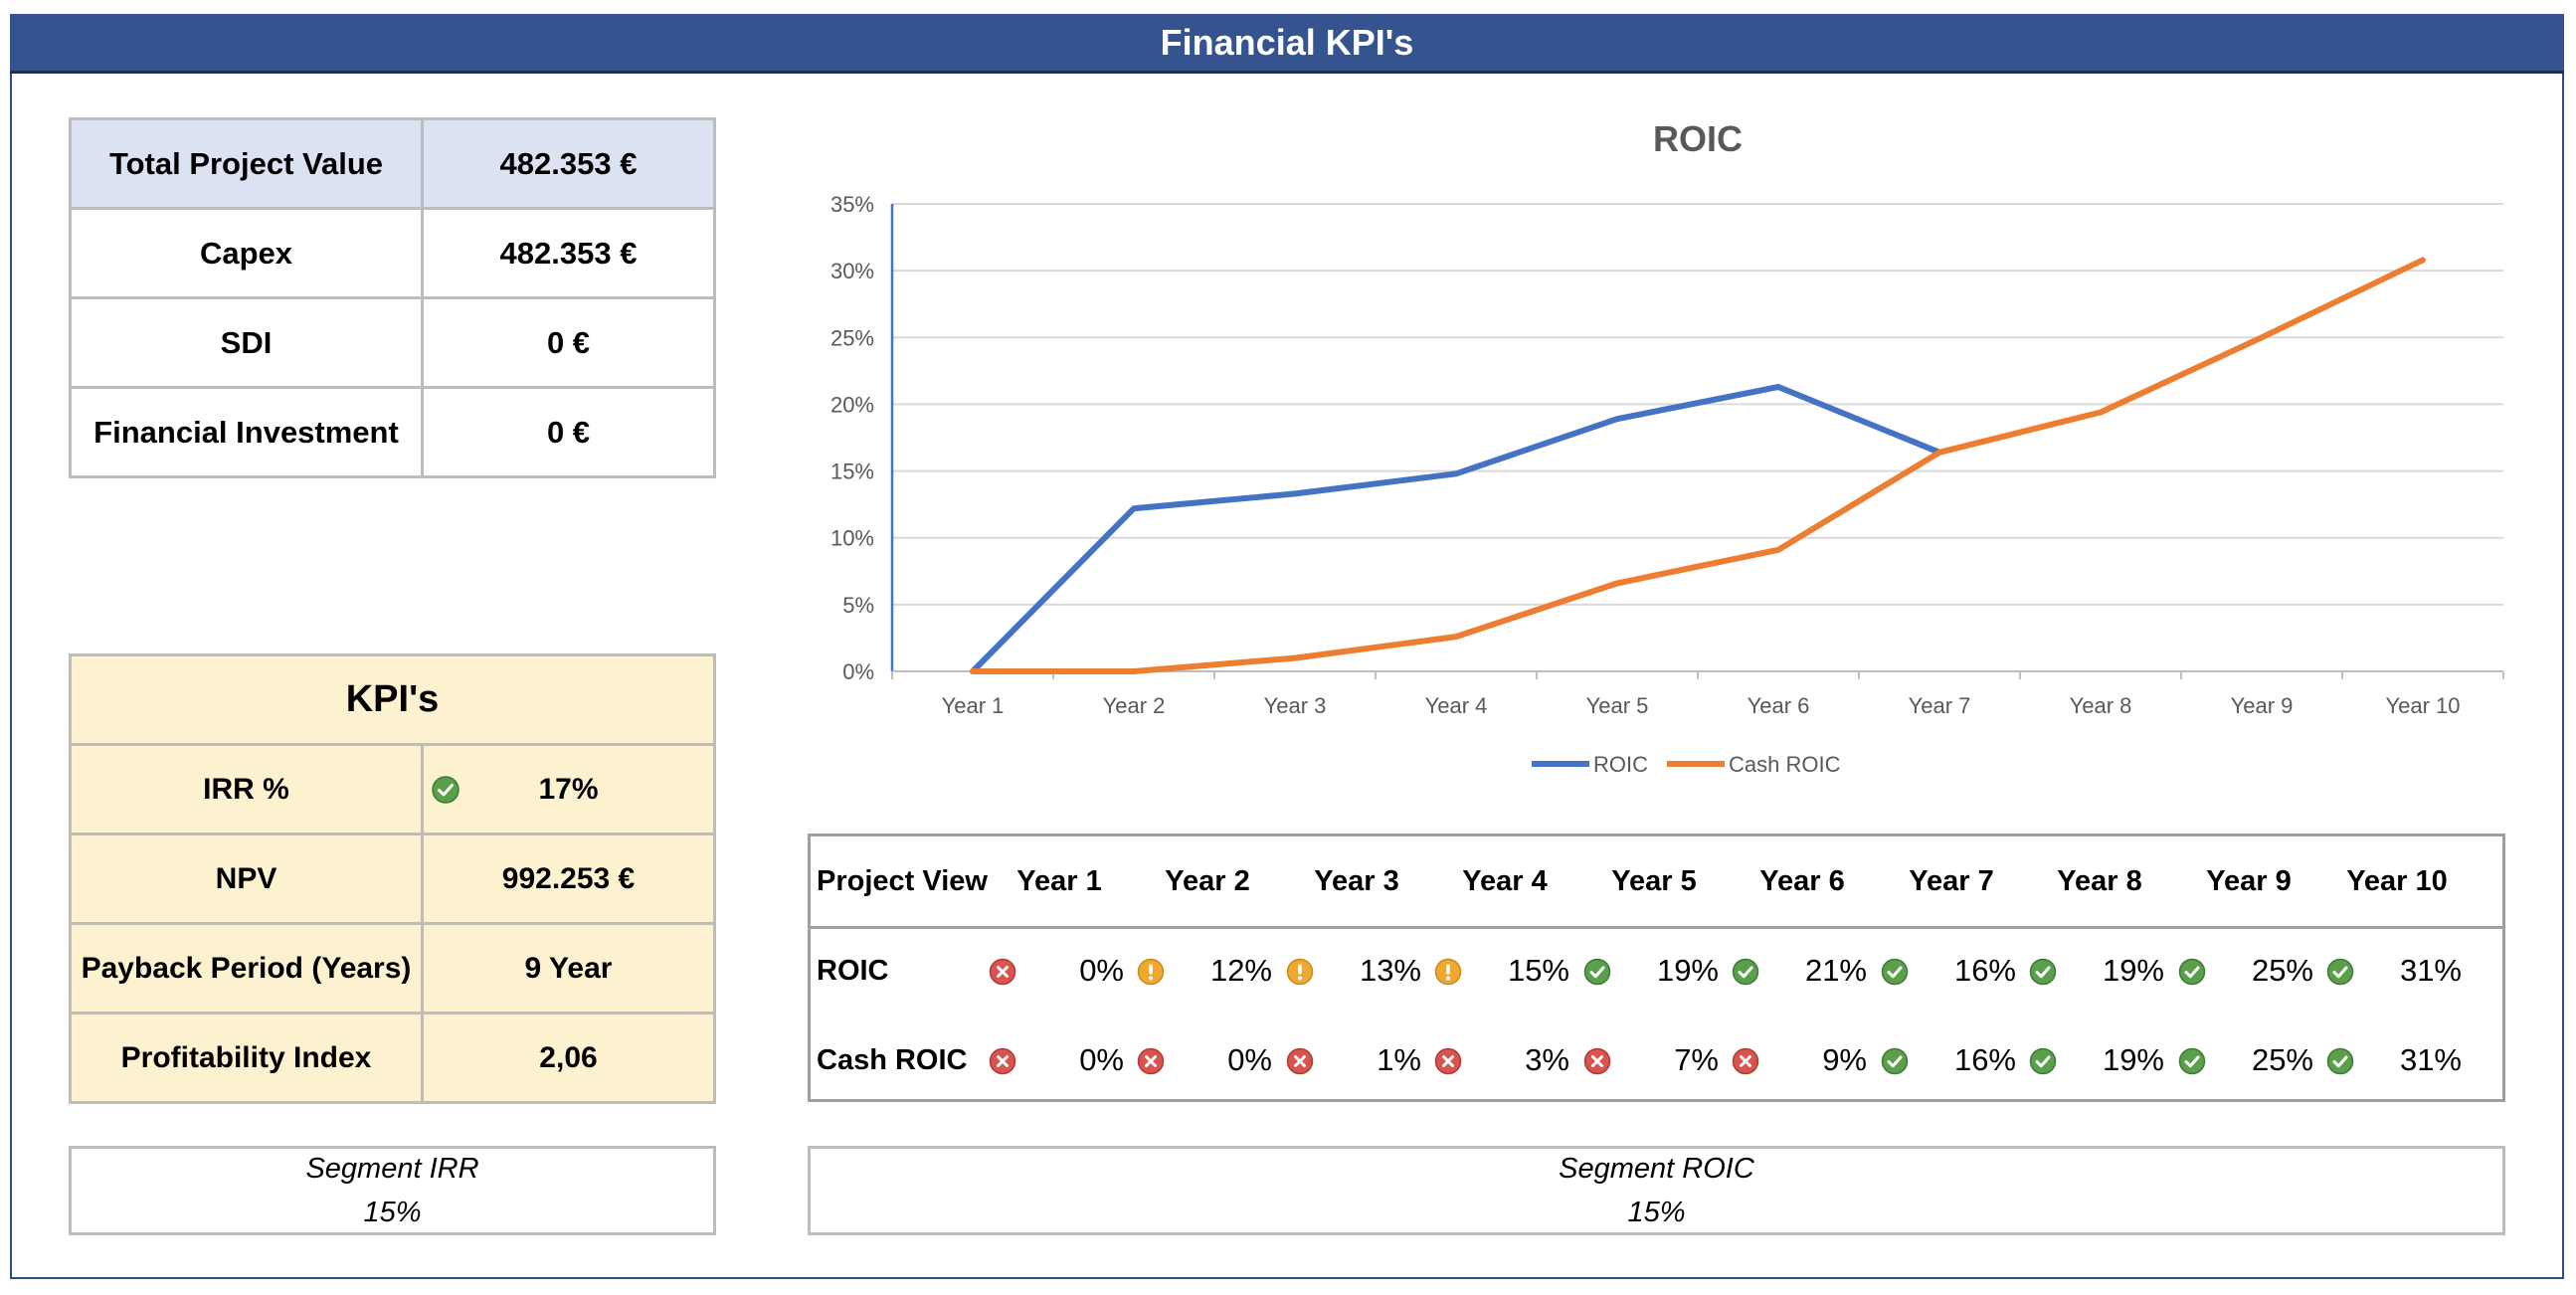 Image resolution: width=2576 pixels, height=1295 pixels. Describe the element at coordinates (2101, 705) in the screenshot. I see `x-tick-label: Year 8` at that location.